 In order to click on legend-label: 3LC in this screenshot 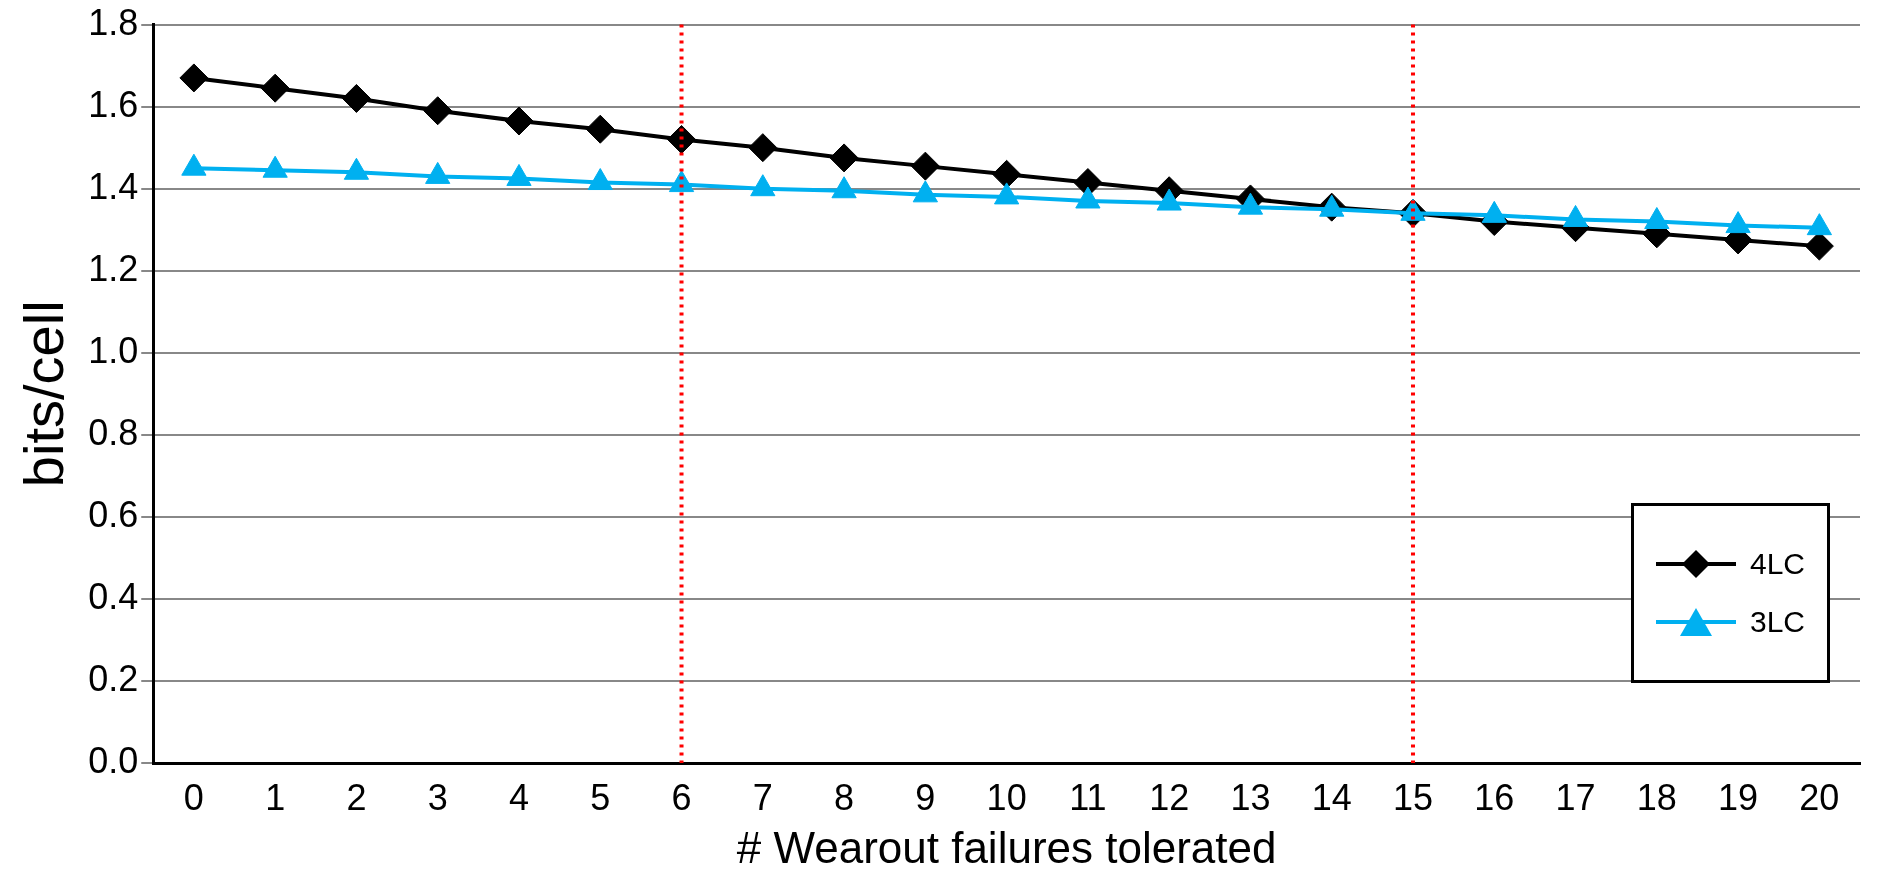, I will do `click(1778, 622)`.